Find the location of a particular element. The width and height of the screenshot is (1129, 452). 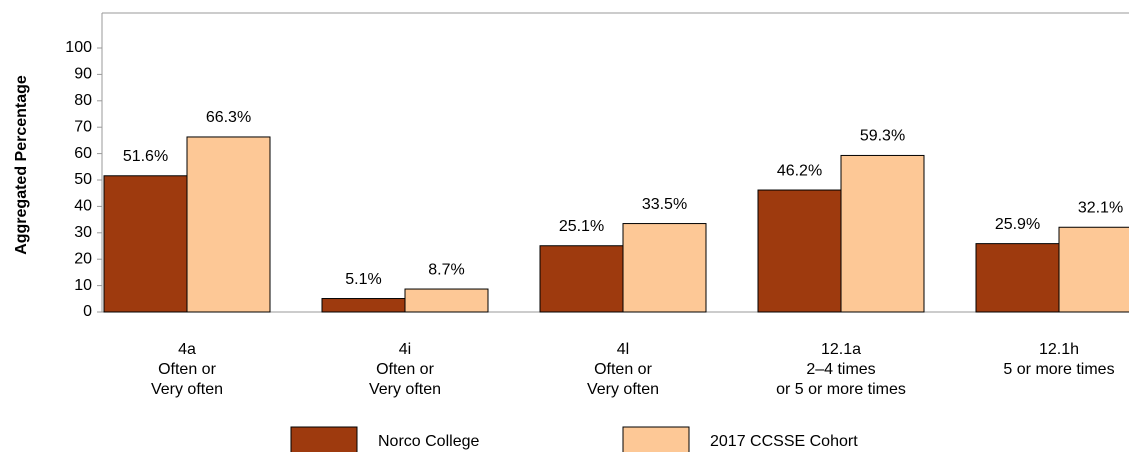

legend-label: Norco College is located at coordinates (428, 441).